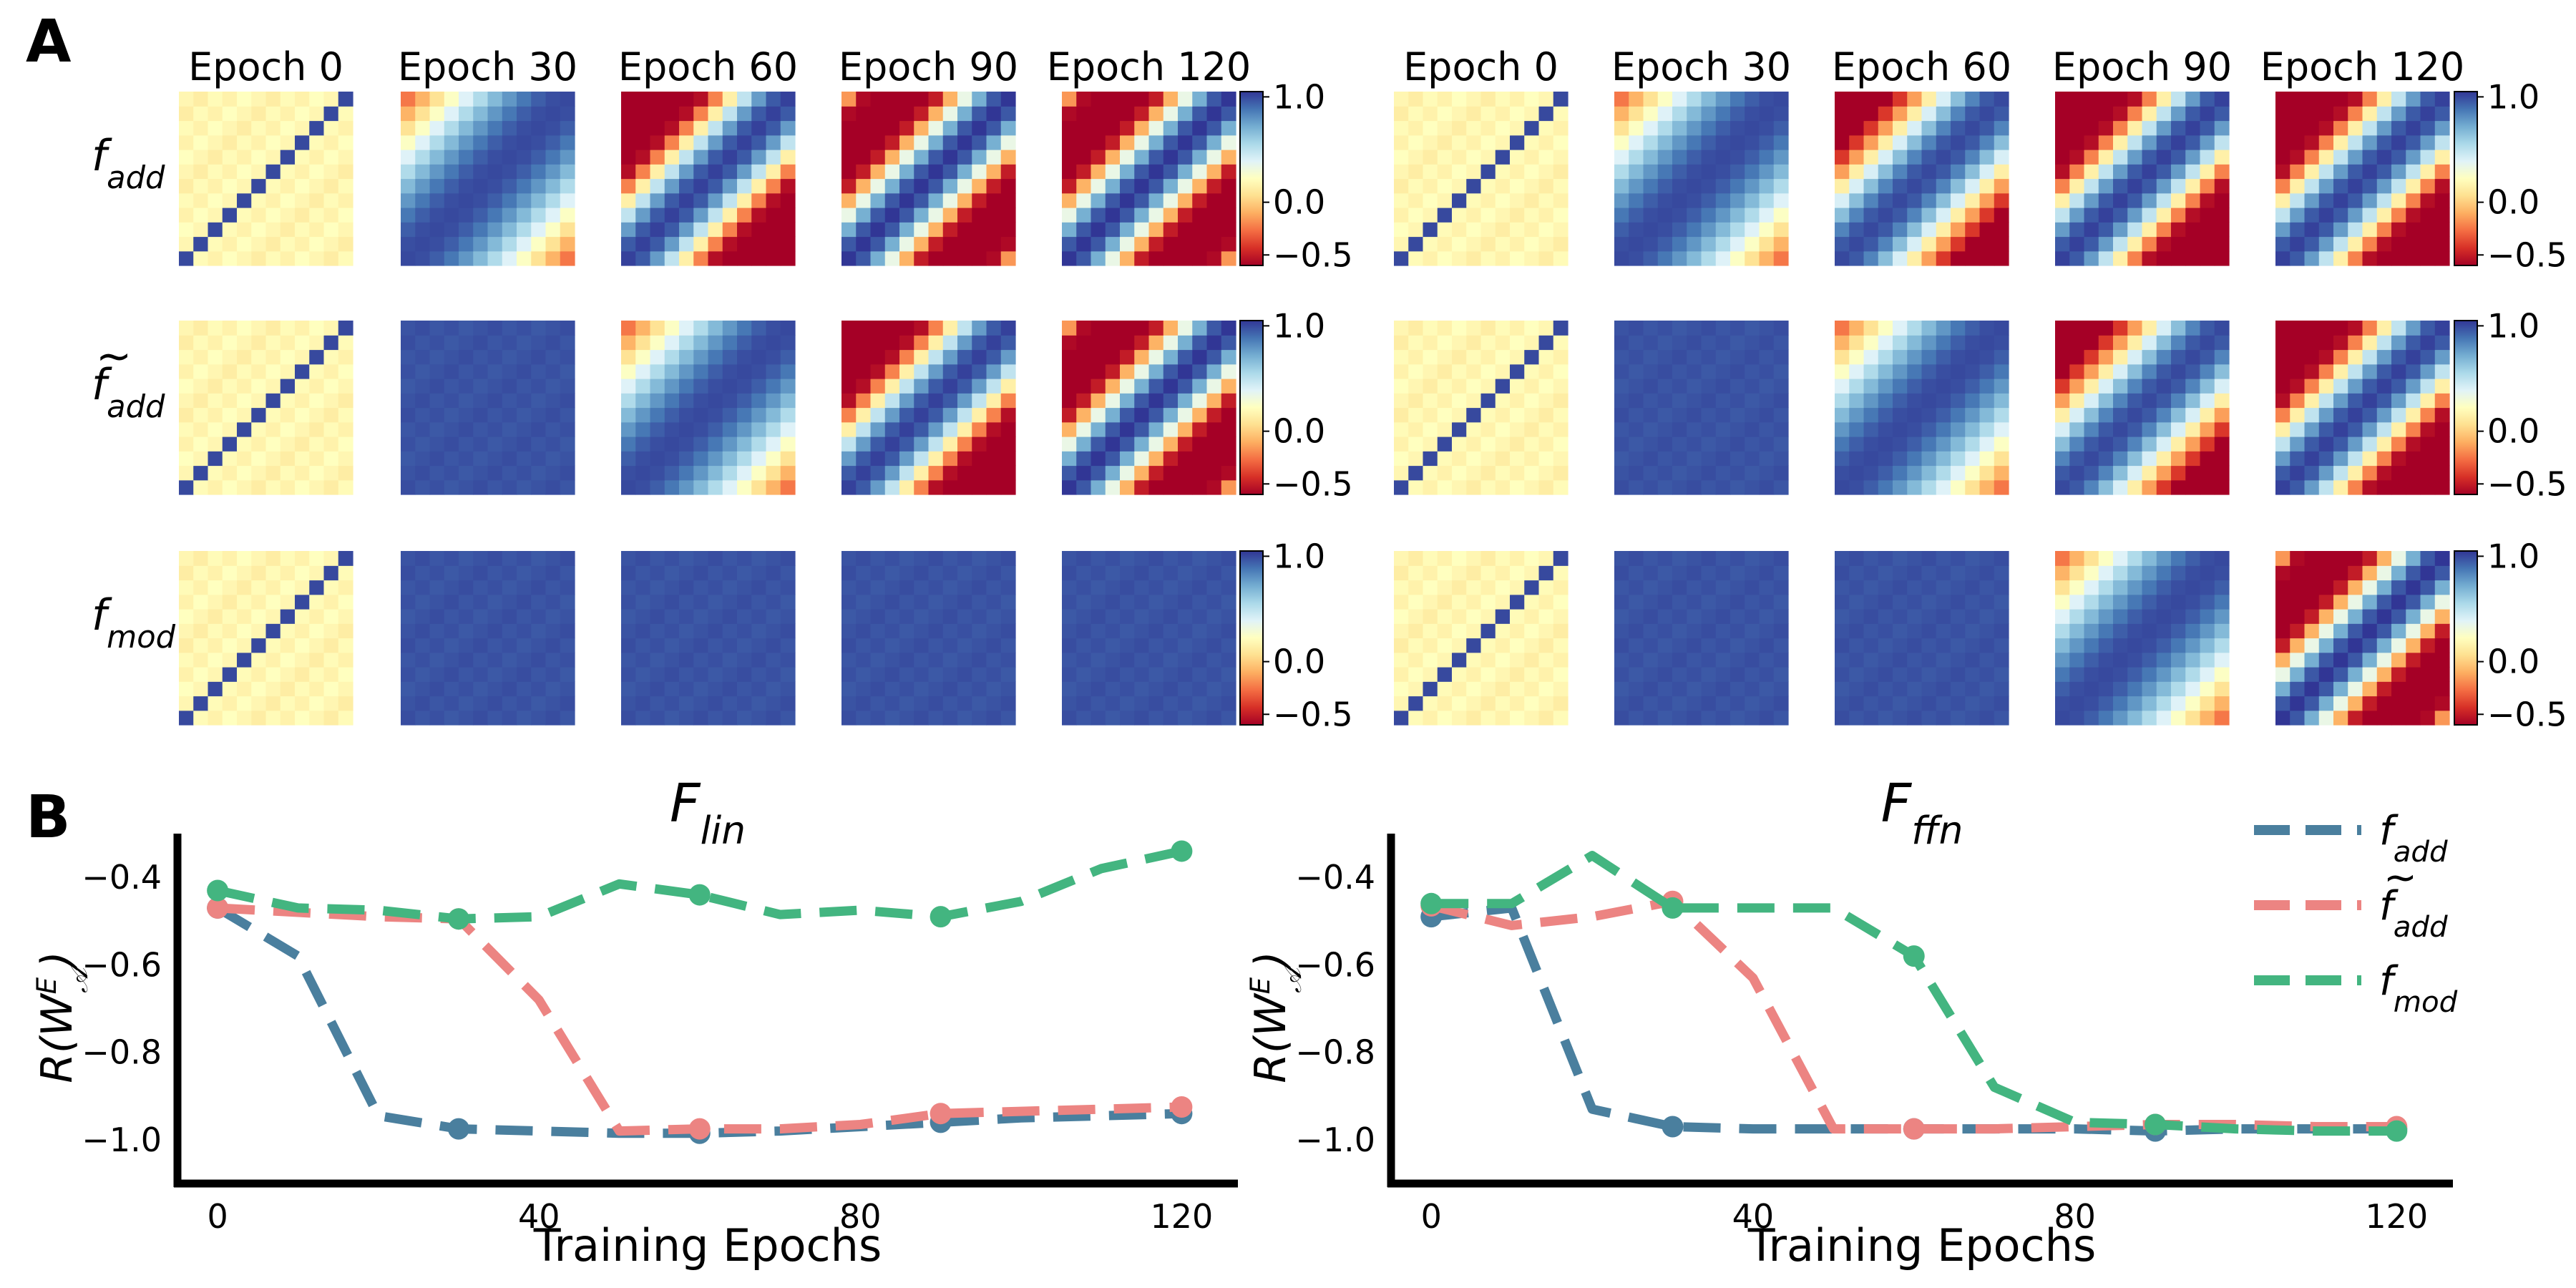  Describe the element at coordinates (708, 179) in the screenshot. I see `heatmap-F_lin-row0-epoch2` at that location.